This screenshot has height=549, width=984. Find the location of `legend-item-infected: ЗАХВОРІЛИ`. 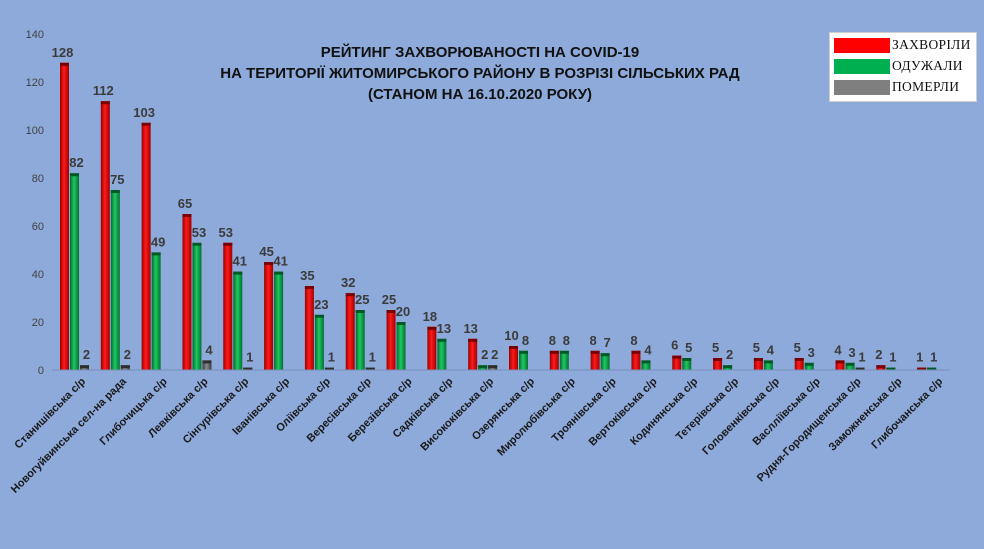

legend-item-infected: ЗАХВОРІЛИ is located at coordinates (904, 45).